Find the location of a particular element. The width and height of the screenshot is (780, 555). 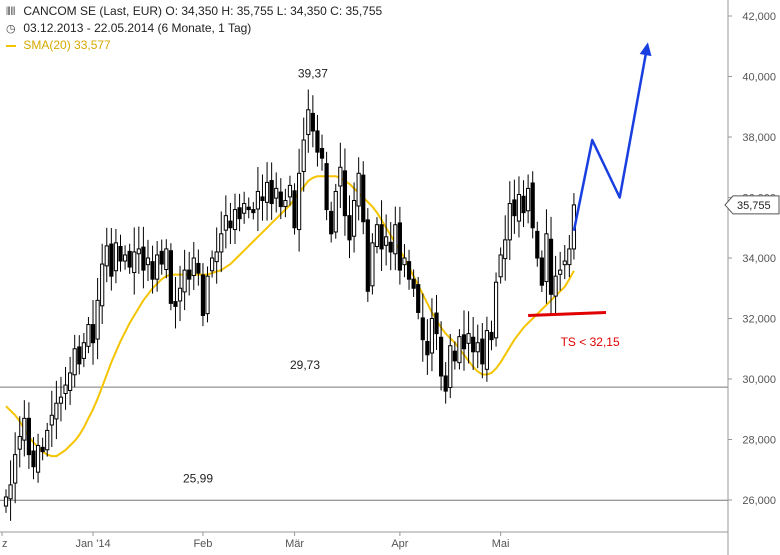

sma-legend: SMA(20) 33,577 is located at coordinates (58, 45).